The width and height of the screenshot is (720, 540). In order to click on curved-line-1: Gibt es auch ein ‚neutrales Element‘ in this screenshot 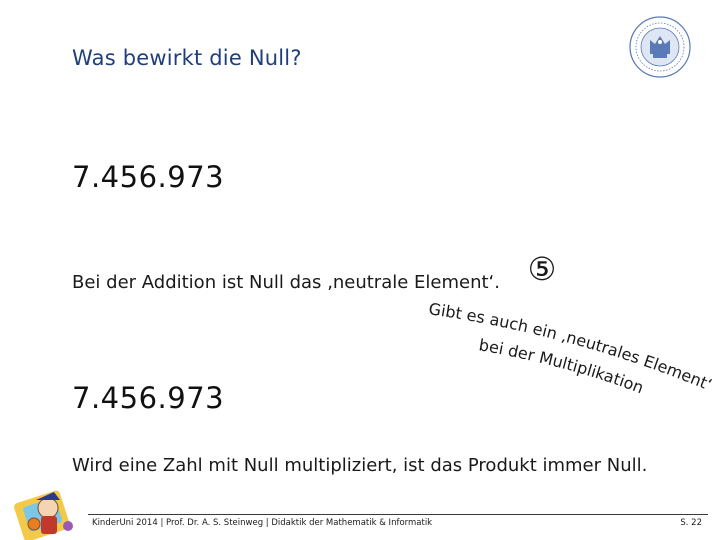, I will do `click(570, 346)`.